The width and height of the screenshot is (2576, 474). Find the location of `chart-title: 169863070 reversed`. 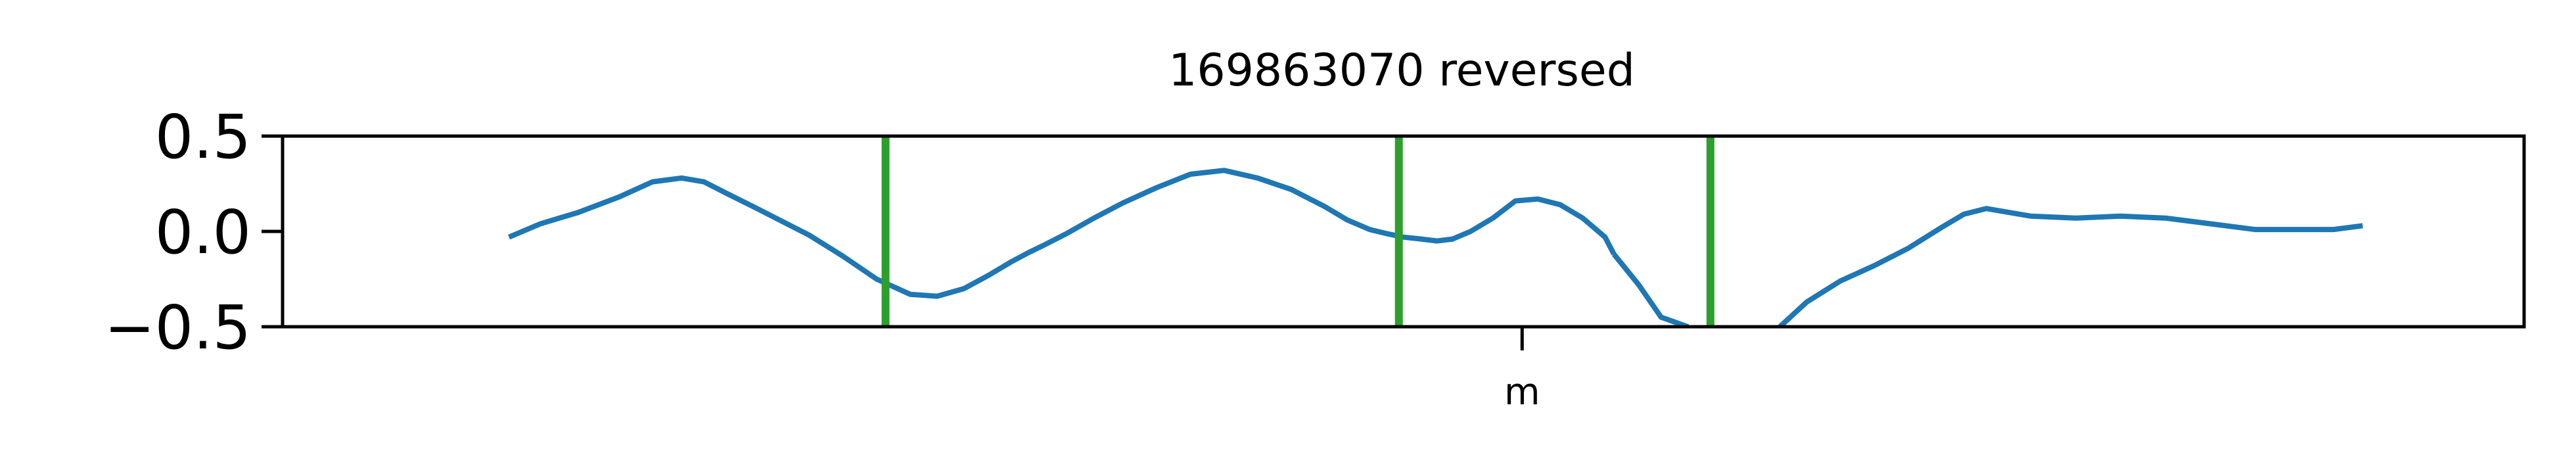

chart-title: 169863070 reversed is located at coordinates (1401, 71).